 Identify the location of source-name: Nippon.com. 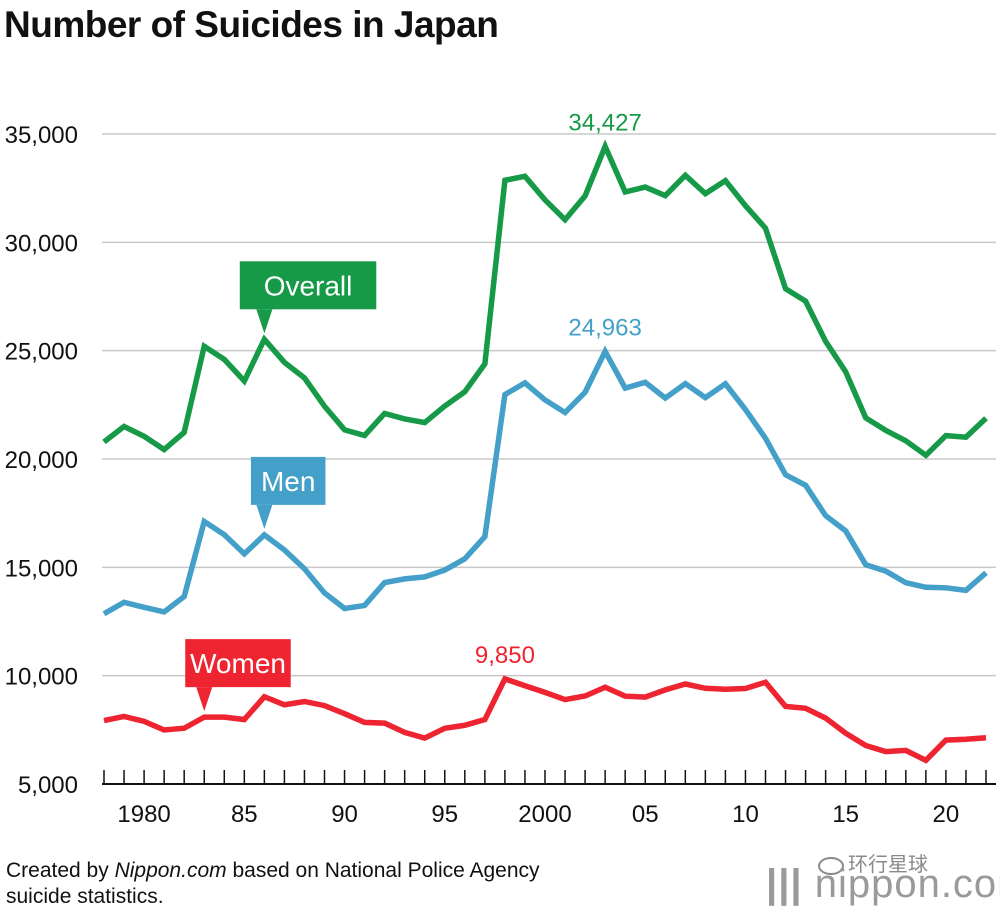
(170, 870).